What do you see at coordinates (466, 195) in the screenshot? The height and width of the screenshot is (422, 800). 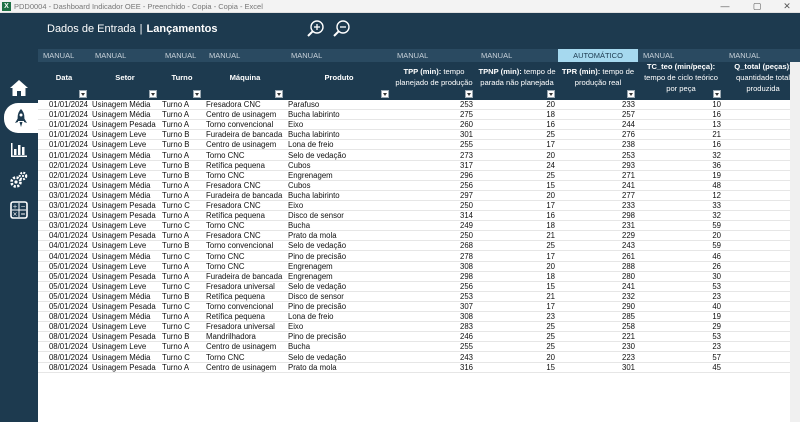 I see `cell-tpp: 297` at bounding box center [466, 195].